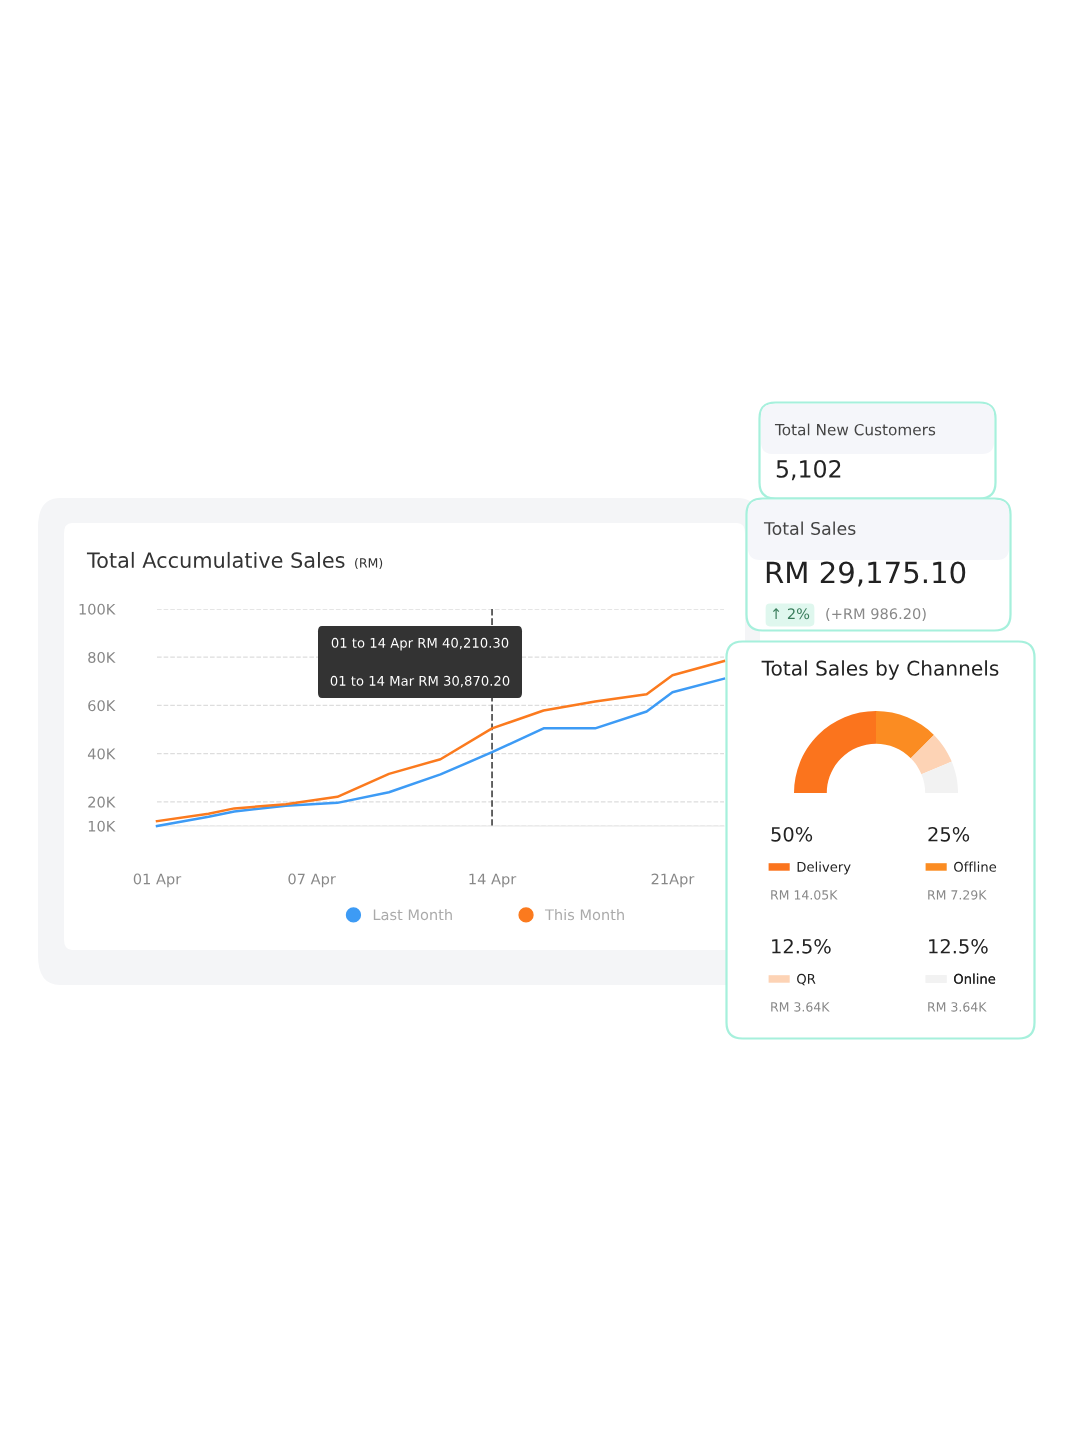 The width and height of the screenshot is (1080, 1443). Describe the element at coordinates (102, 802) in the screenshot. I see `y-tick-label: 20K` at that location.